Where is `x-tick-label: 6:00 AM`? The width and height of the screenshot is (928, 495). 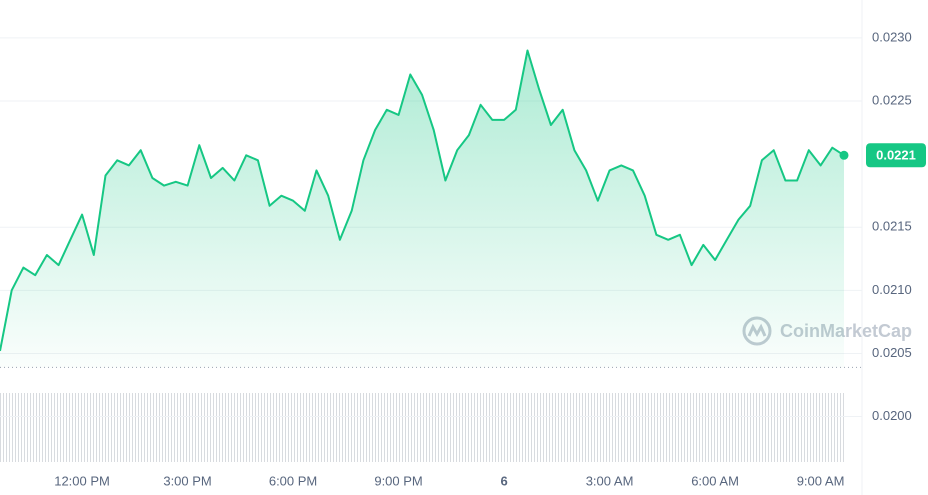
x-tick-label: 6:00 AM is located at coordinates (715, 480).